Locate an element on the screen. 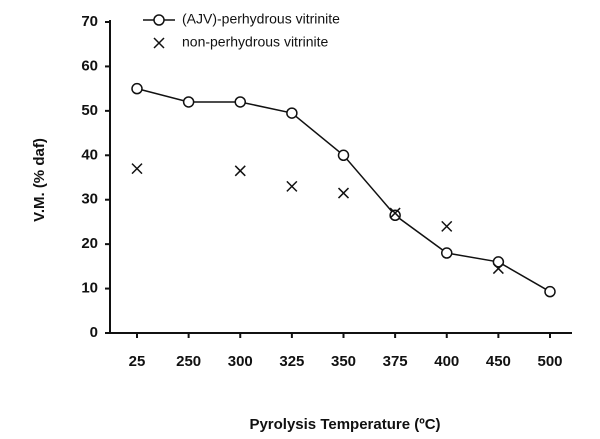 This screenshot has height=439, width=600. x-tick-label: 350 is located at coordinates (343, 361).